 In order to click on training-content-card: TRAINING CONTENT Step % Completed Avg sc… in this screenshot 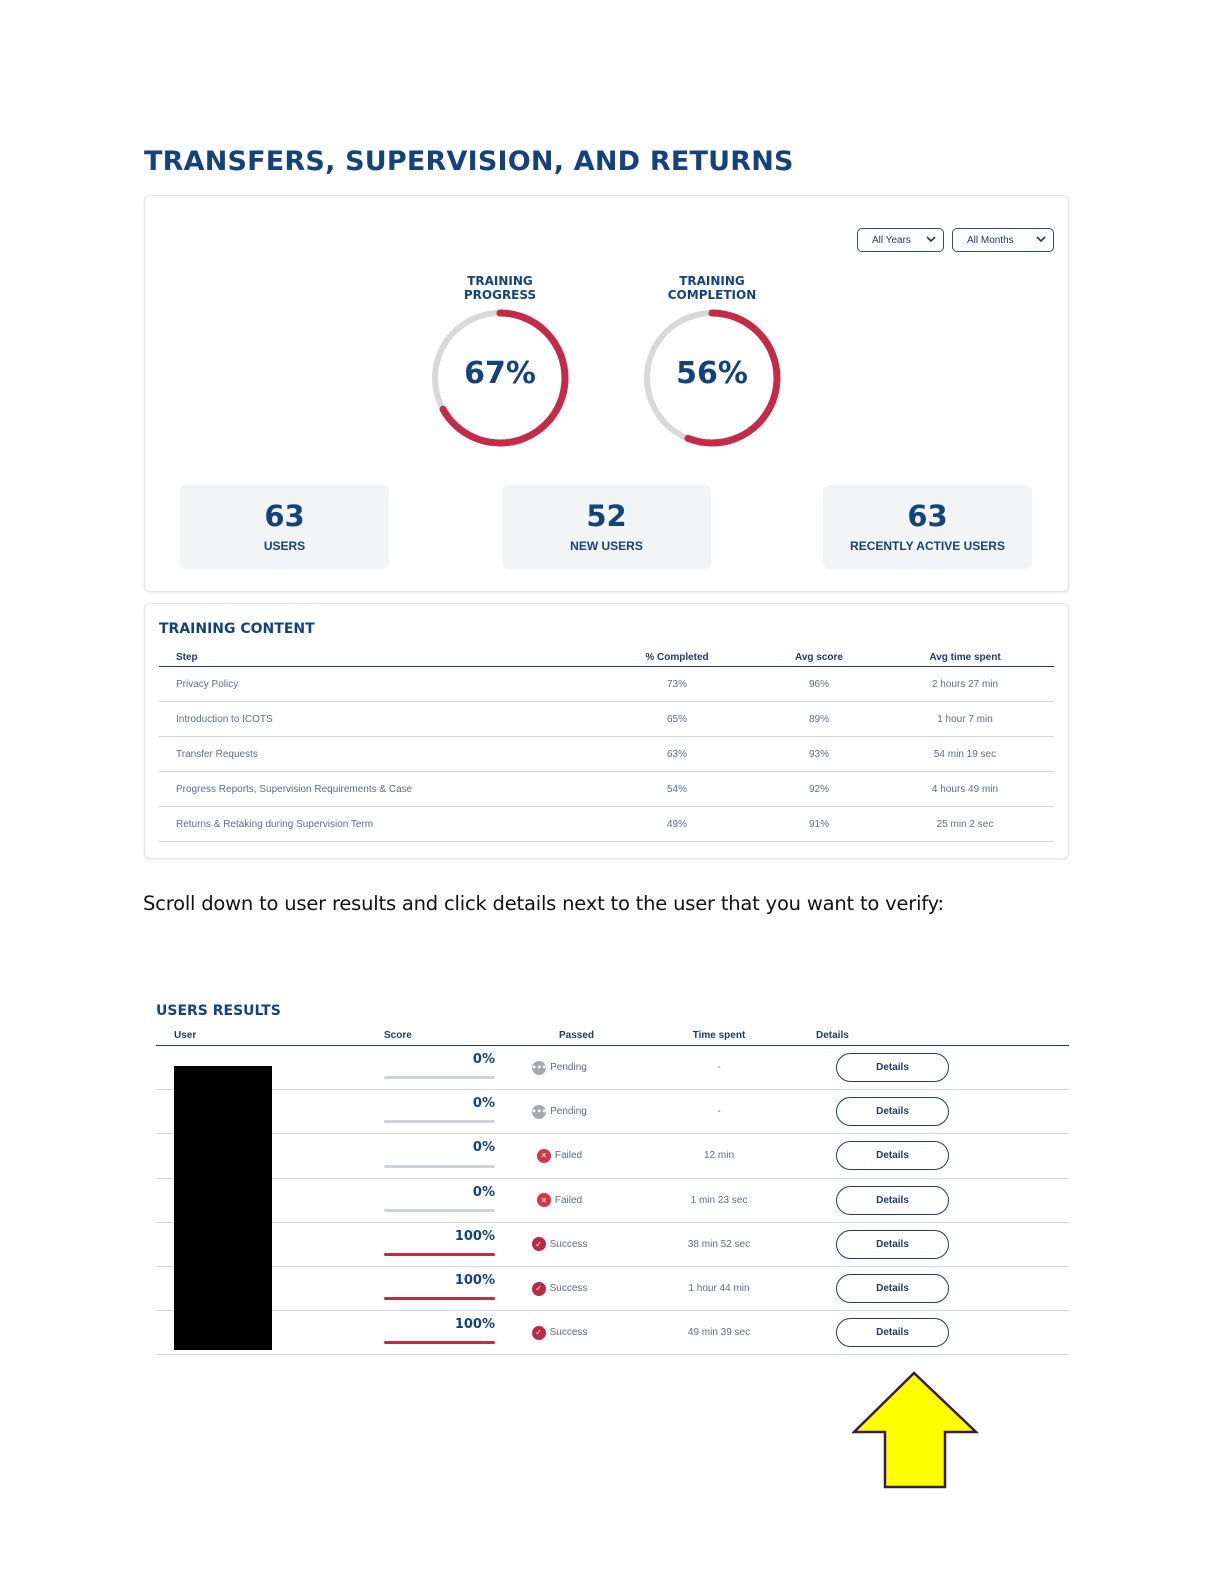, I will do `click(606, 731)`.